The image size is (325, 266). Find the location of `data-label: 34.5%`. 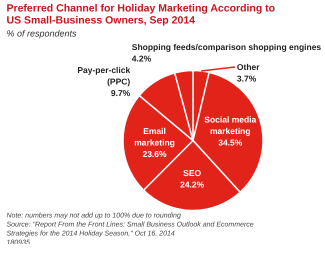

data-label: 34.5% is located at coordinates (230, 142).